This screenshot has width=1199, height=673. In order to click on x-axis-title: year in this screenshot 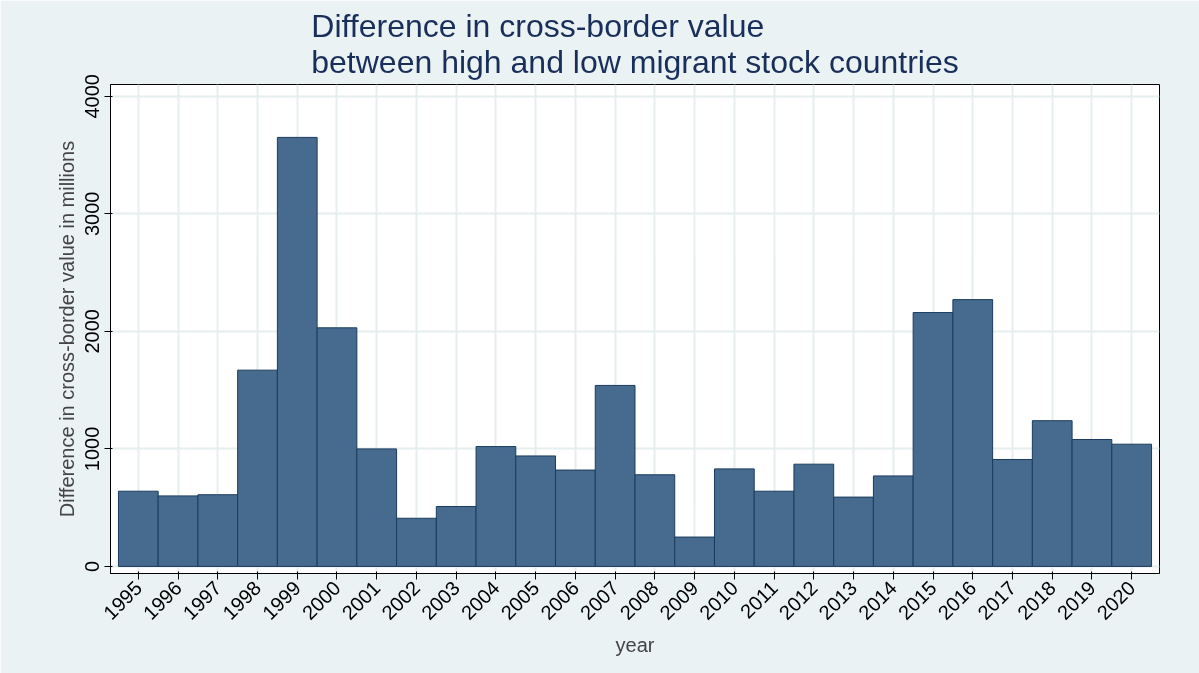, I will do `click(635, 644)`.